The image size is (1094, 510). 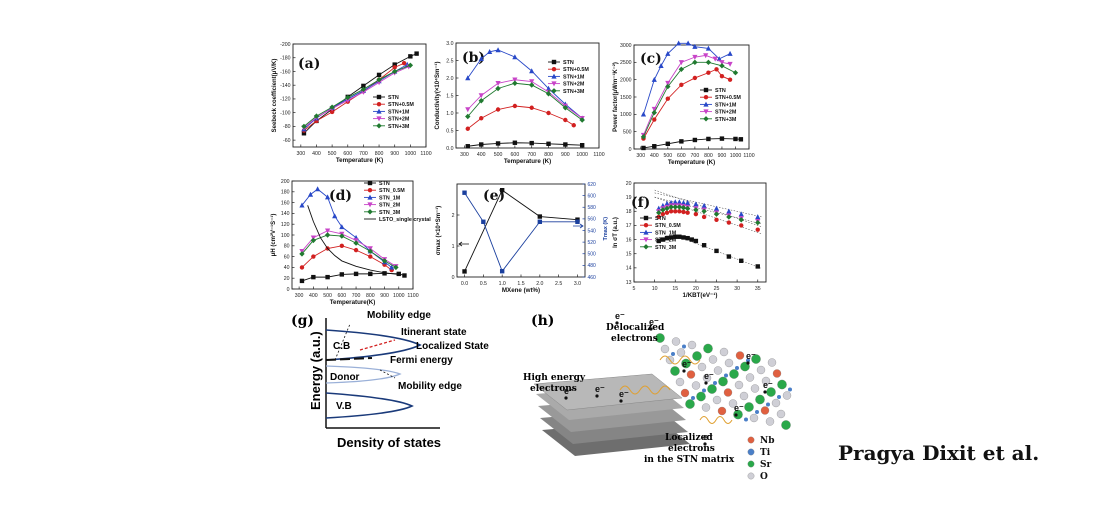 What do you see at coordinates (515, 142) in the screenshot?
I see `panel-b-point-STN` at bounding box center [515, 142].